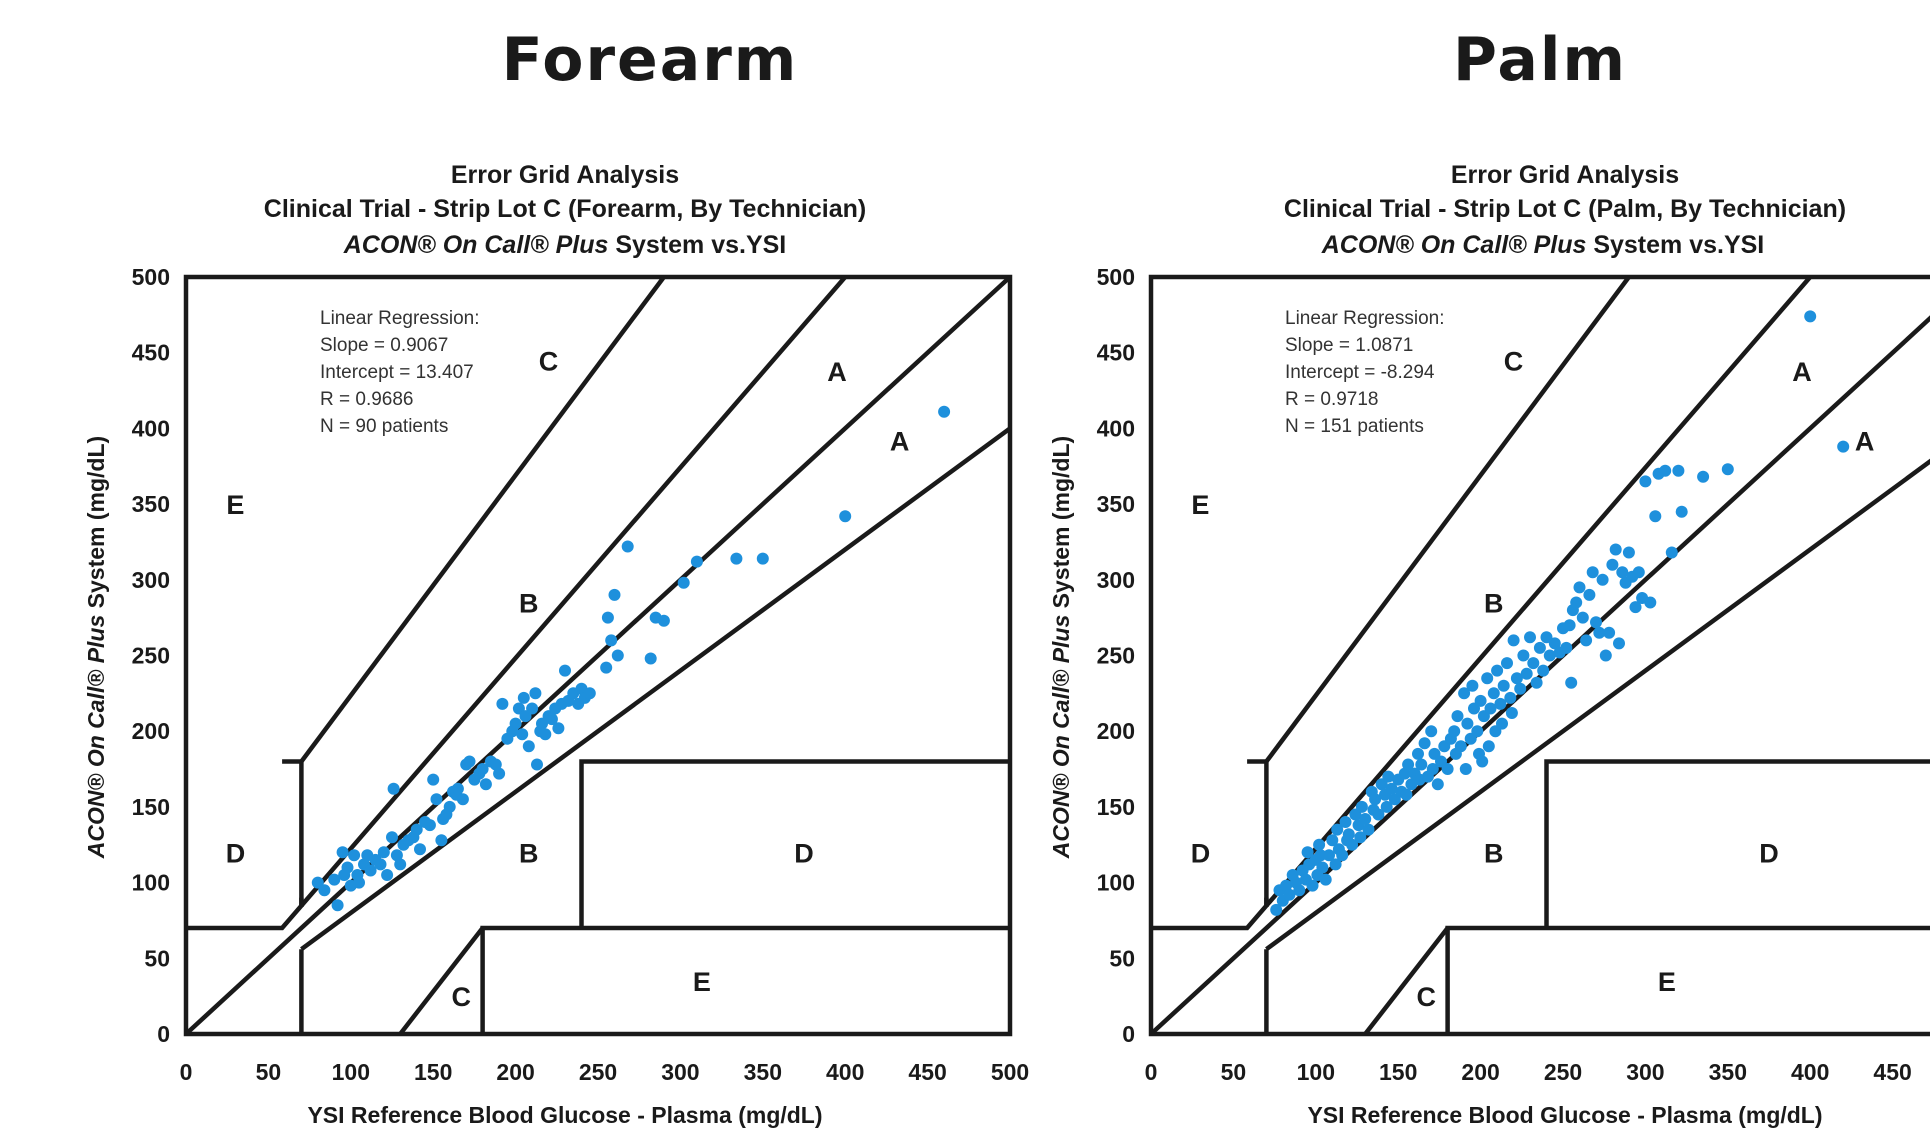 Image resolution: width=1930 pixels, height=1128 pixels. I want to click on x-tick-label: 400, so click(845, 1072).